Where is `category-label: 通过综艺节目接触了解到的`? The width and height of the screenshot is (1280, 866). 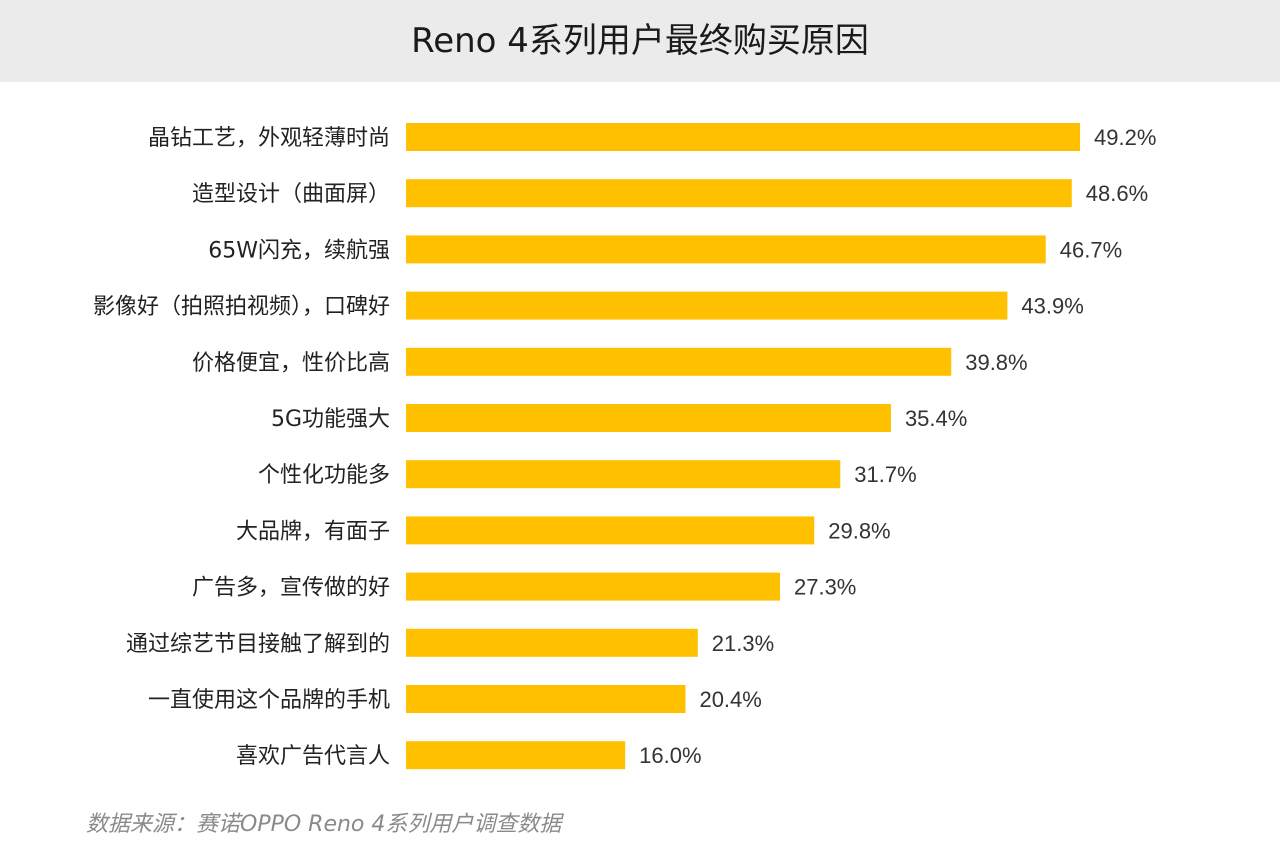 category-label: 通过综艺节目接触了解到的 is located at coordinates (258, 644).